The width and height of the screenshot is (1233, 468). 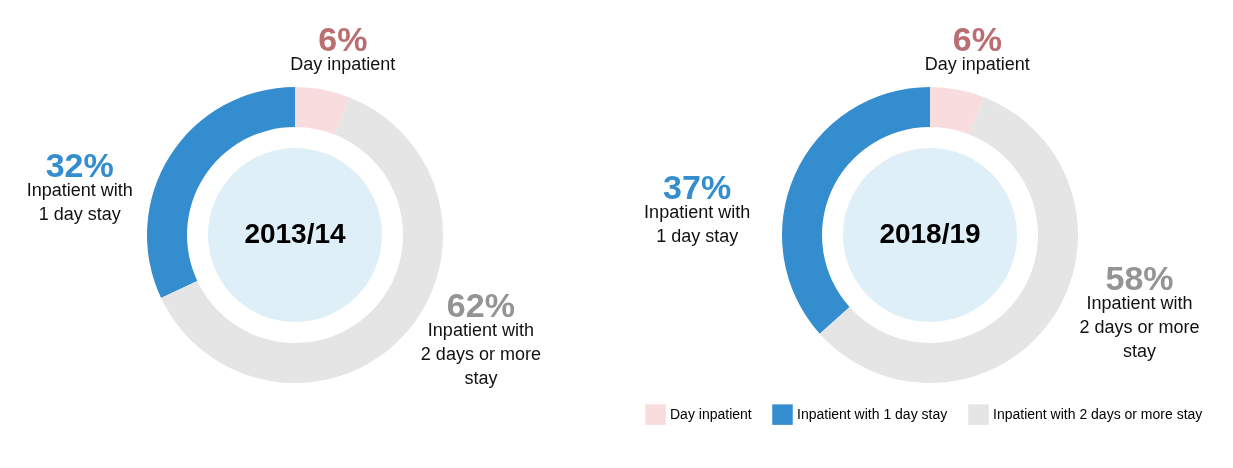 I want to click on slice-label: Inpatient with 2 days or more stay, so click(x=1139, y=327).